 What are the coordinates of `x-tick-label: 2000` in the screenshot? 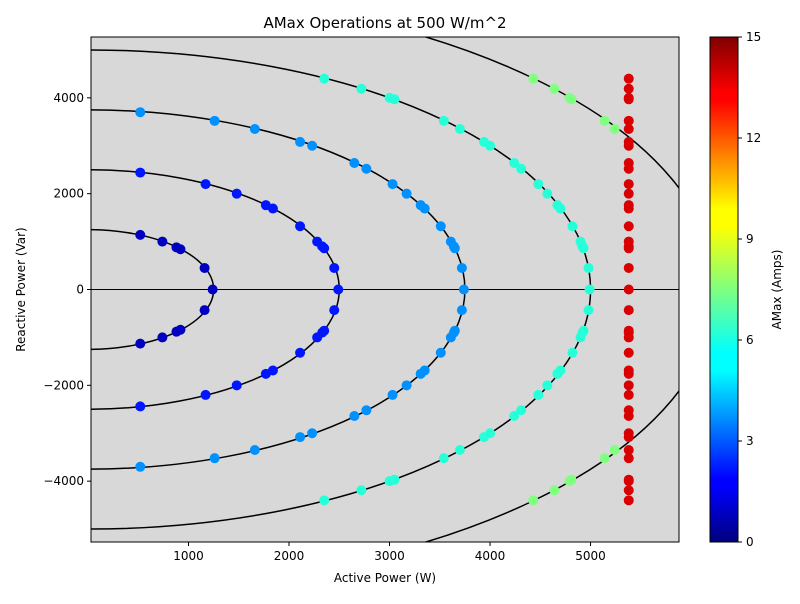 It's located at (289, 556).